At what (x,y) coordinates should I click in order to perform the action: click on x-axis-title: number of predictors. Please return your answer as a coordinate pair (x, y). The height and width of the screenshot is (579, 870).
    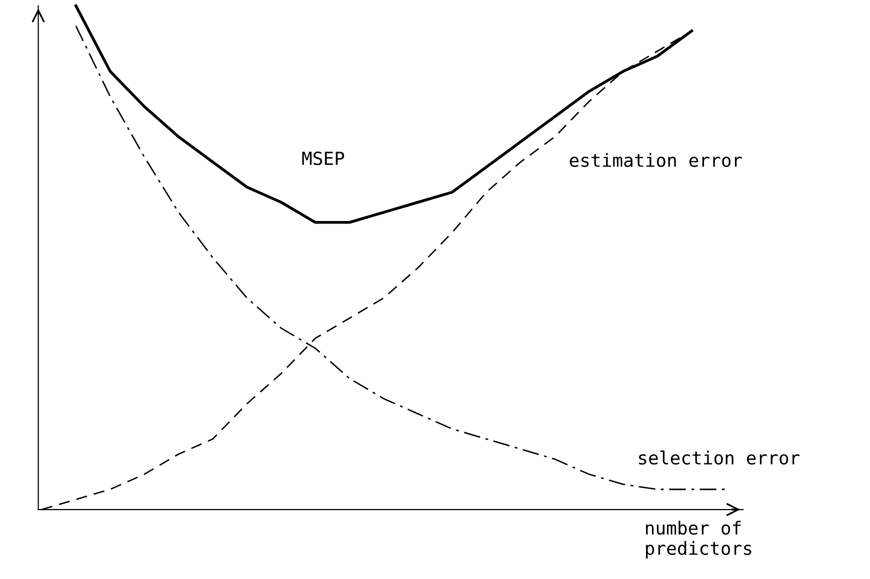
    Looking at the image, I should click on (699, 539).